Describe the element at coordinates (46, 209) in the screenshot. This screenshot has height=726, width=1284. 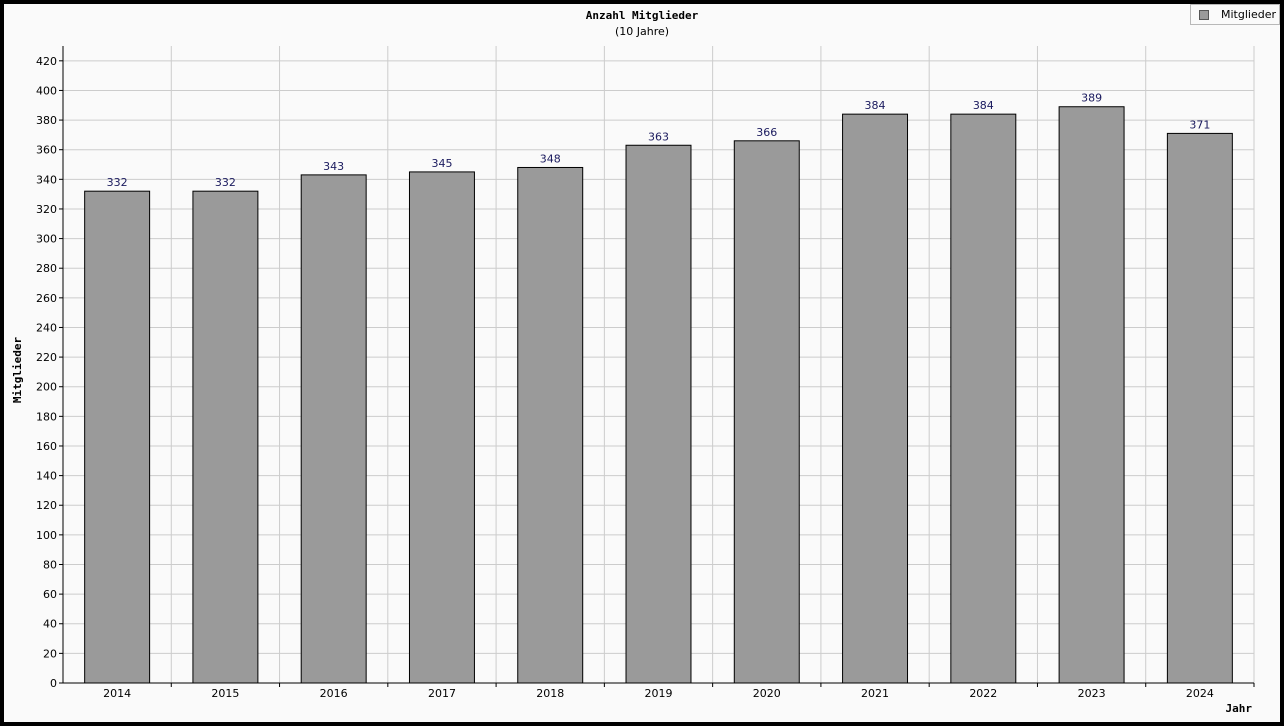
I see `y-tick-label: 320` at that location.